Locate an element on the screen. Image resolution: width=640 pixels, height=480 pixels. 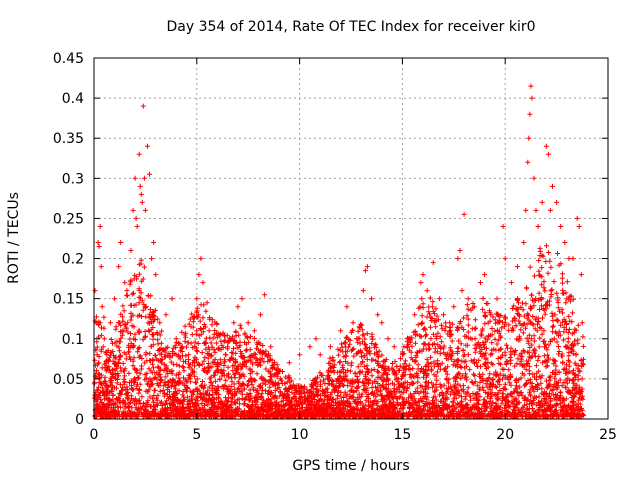
y-tick-label: 0 is located at coordinates (79, 420).